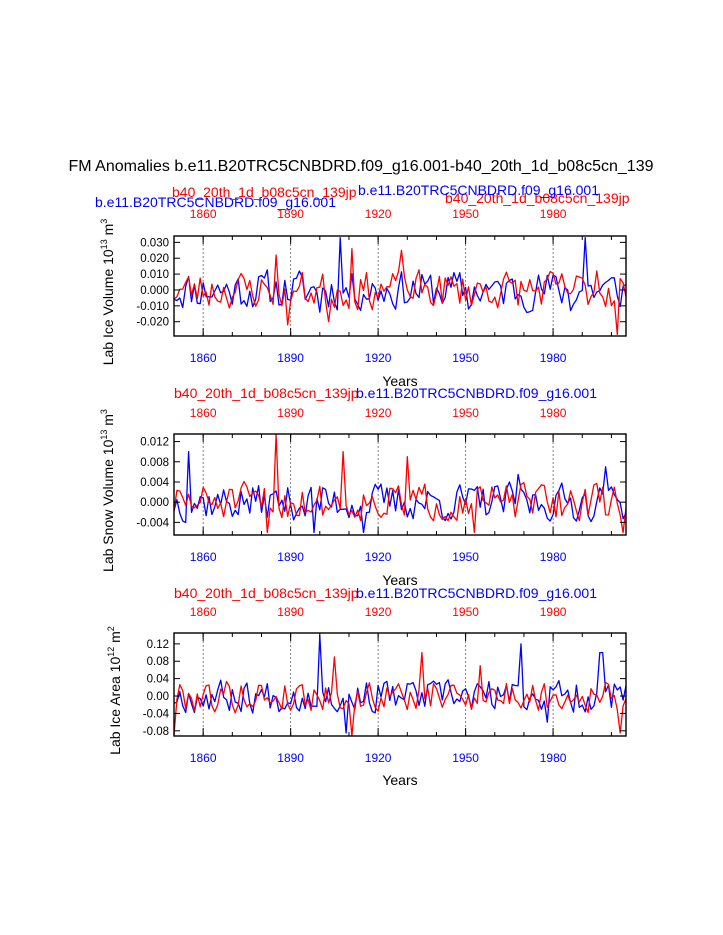  Describe the element at coordinates (108, 505) in the screenshot. I see `y-axis-label-text: Lab Snow Volume 10` at that location.